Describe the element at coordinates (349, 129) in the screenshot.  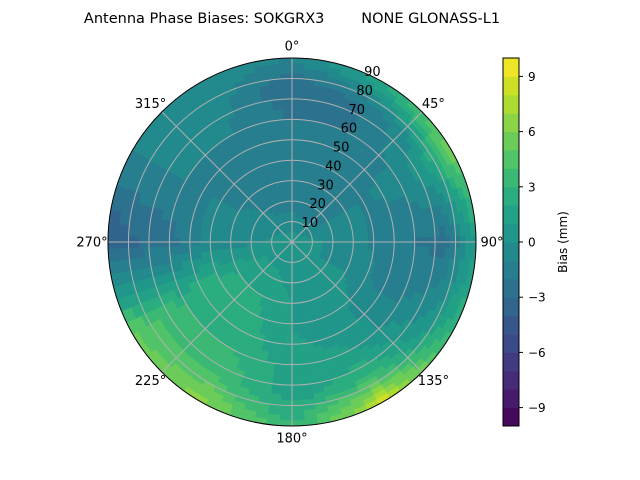
I see `r-tick-label: 60` at that location.